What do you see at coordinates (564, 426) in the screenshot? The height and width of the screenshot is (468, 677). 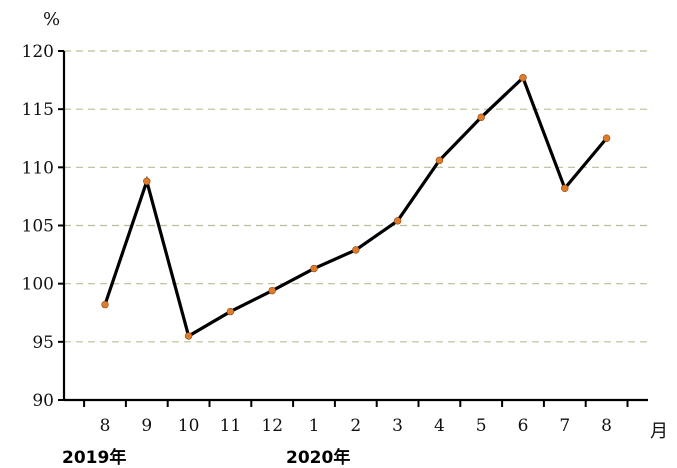 I see `x-tick-label-11: 7` at bounding box center [564, 426].